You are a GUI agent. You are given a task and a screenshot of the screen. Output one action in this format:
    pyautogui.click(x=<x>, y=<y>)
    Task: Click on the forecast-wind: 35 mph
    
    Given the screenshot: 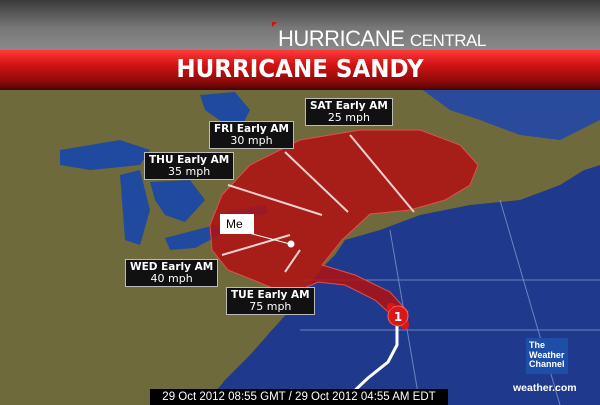 What is the action you would take?
    pyautogui.click(x=189, y=171)
    